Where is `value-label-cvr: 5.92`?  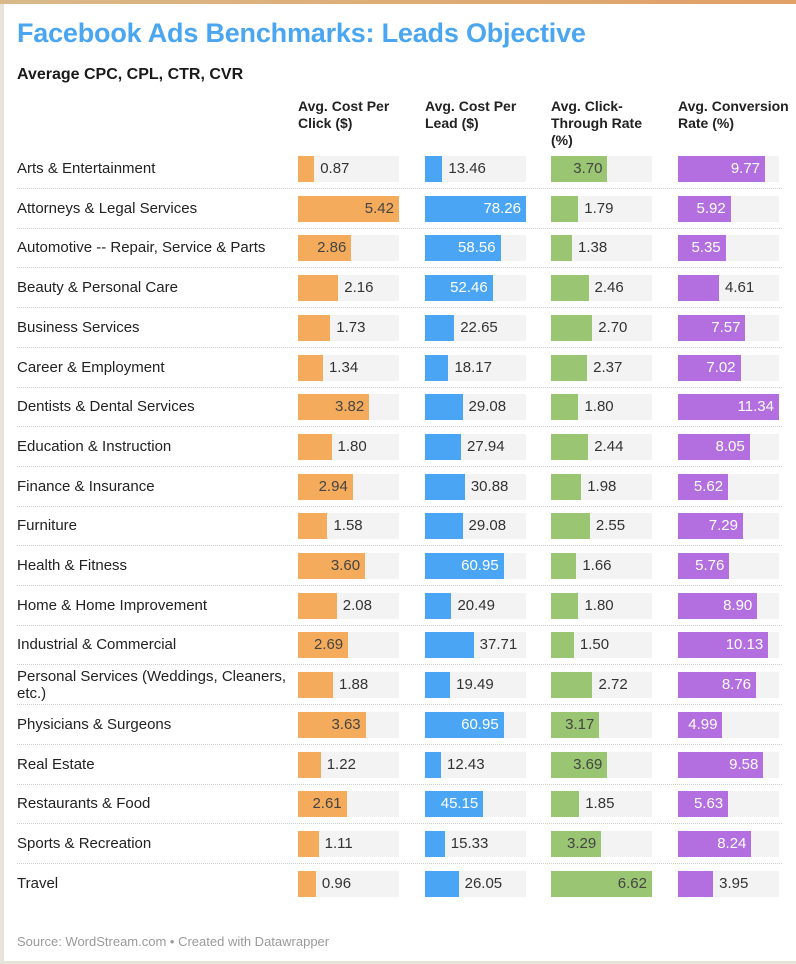 value-label-cvr: 5.92 is located at coordinates (711, 208).